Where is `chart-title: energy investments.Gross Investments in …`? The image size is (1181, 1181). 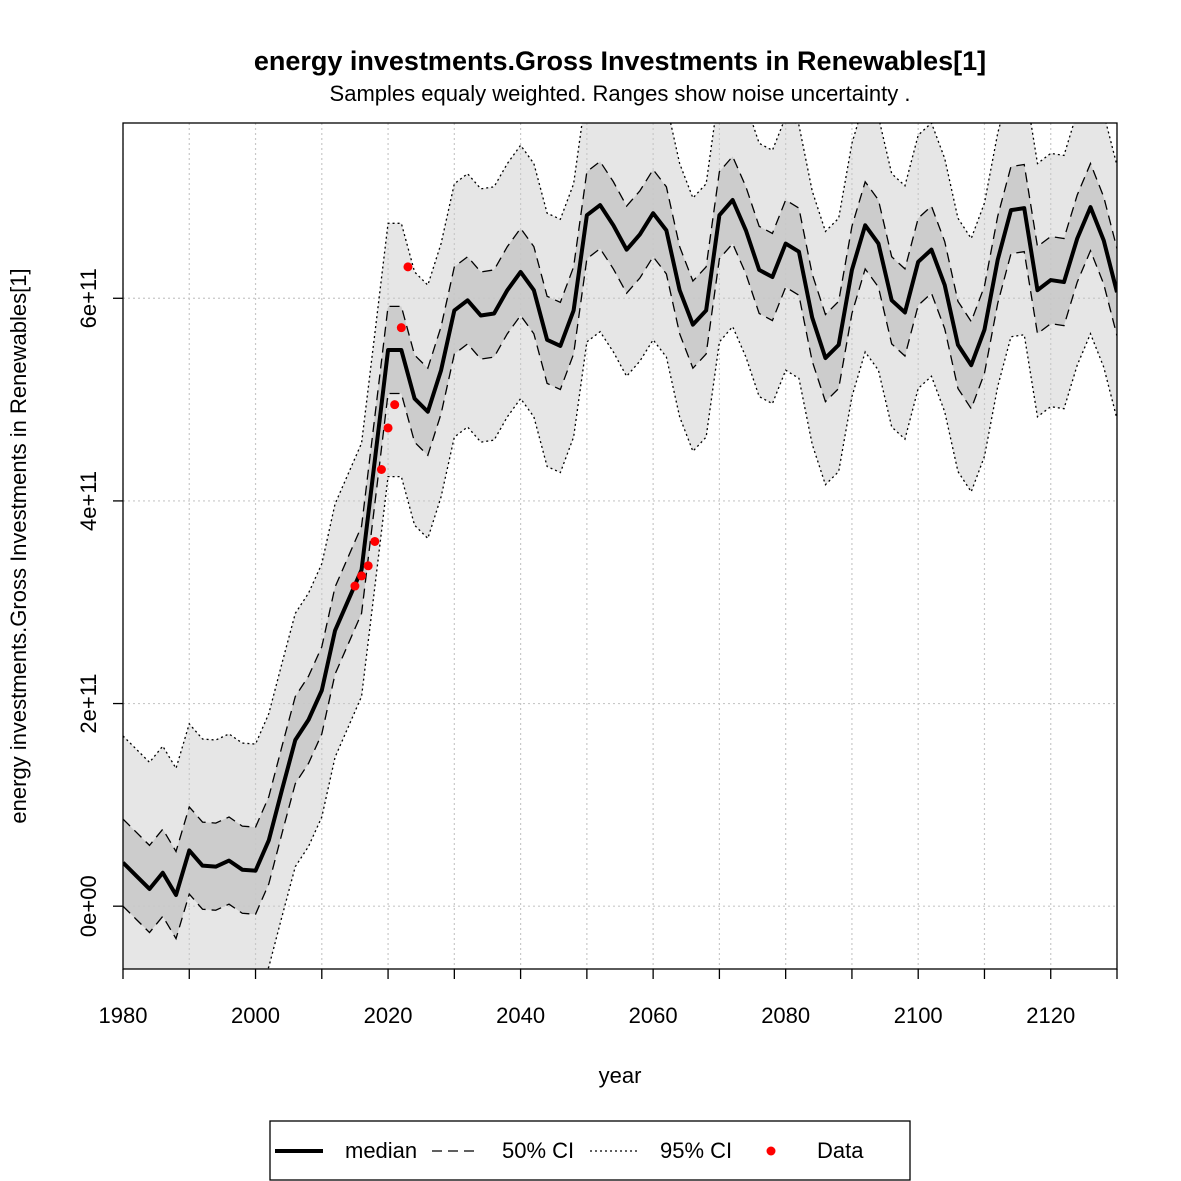 chart-title: energy investments.Gross Investments in … is located at coordinates (620, 61).